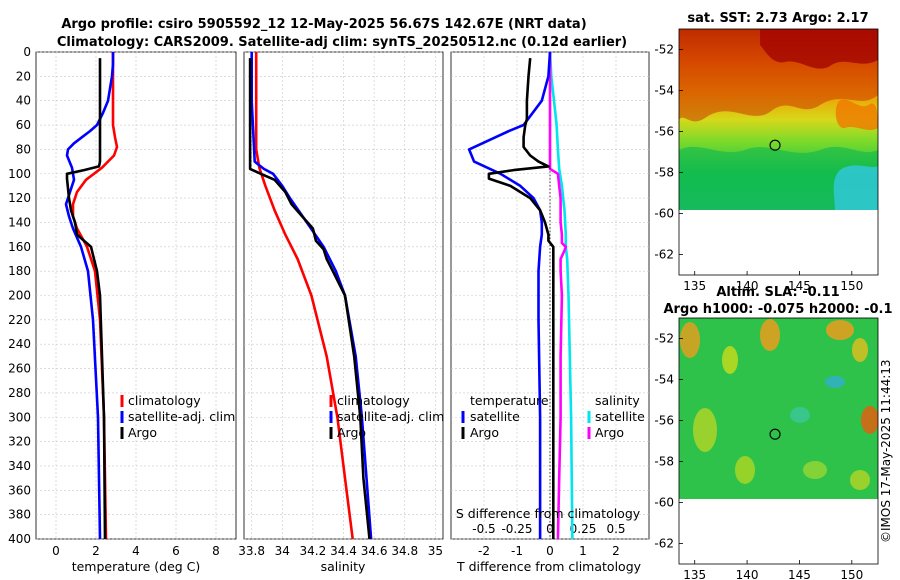  What do you see at coordinates (176, 551) in the screenshot?
I see `x-tick-label: 6` at bounding box center [176, 551].